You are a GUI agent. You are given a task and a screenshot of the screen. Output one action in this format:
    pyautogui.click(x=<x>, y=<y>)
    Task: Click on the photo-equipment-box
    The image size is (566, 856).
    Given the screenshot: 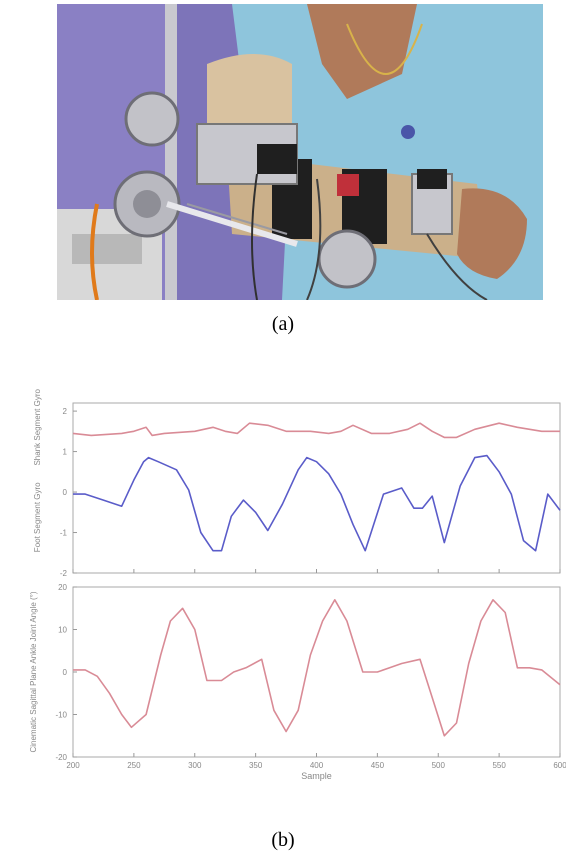 What is the action you would take?
    pyautogui.click(x=107, y=249)
    